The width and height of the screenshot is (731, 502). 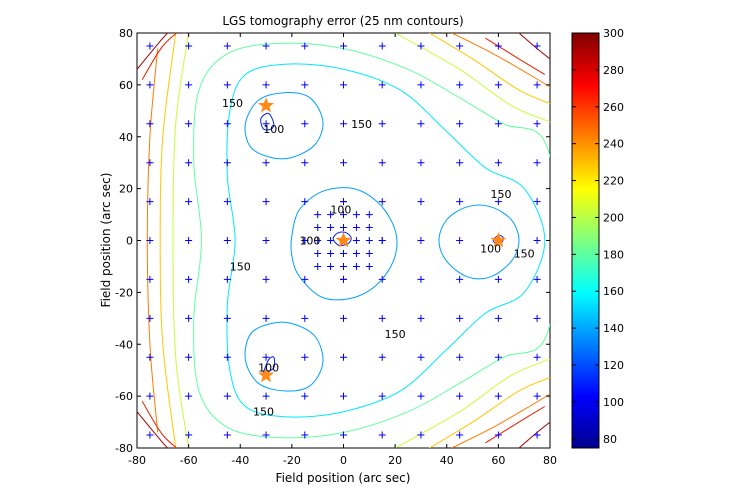 I want to click on y-tick-label: -20, so click(x=124, y=292).